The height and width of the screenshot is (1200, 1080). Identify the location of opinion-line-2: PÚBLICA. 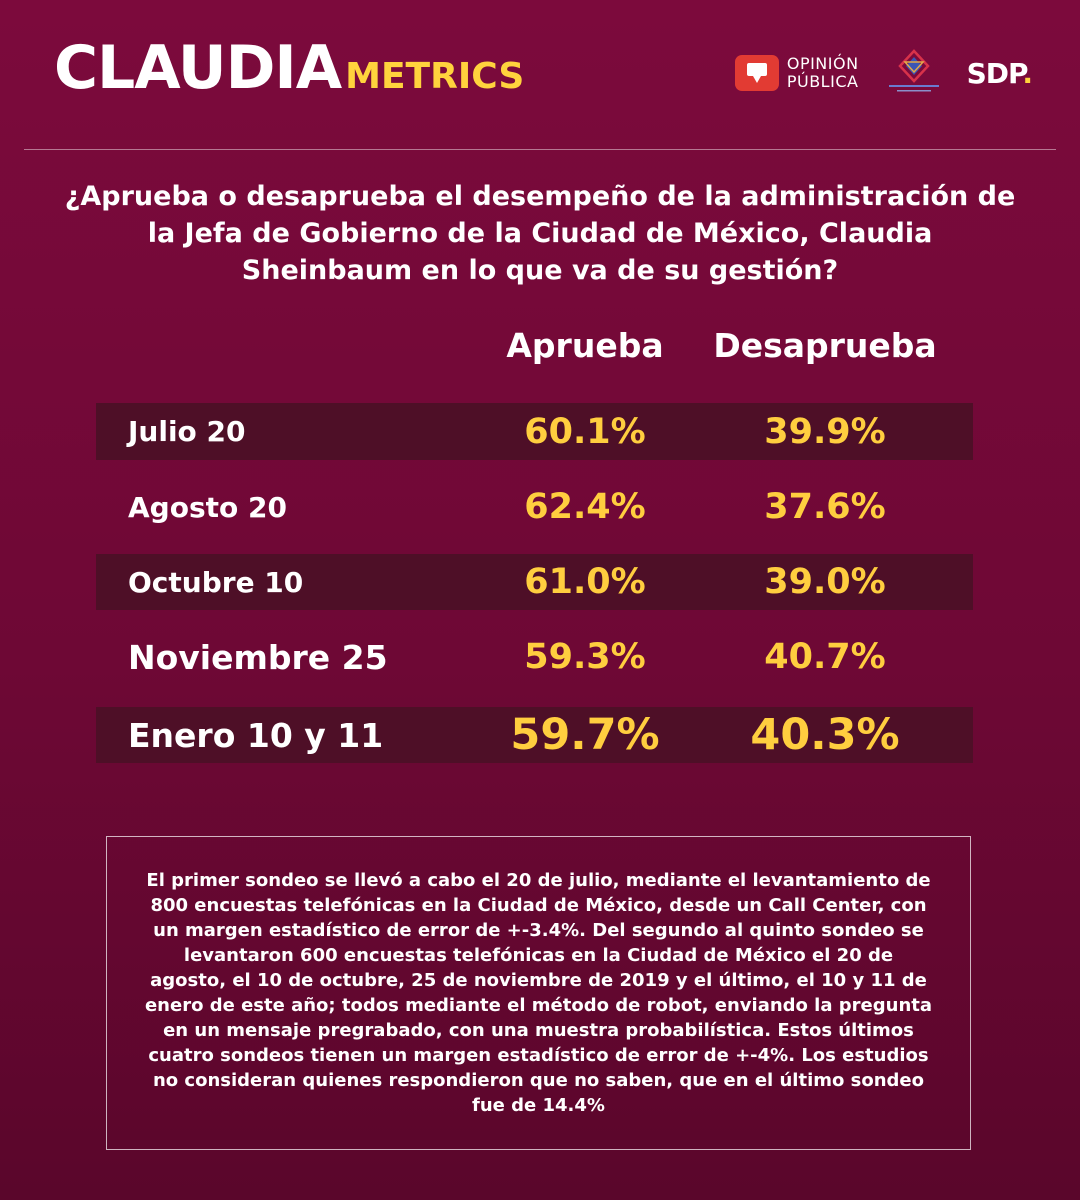
(822, 81).